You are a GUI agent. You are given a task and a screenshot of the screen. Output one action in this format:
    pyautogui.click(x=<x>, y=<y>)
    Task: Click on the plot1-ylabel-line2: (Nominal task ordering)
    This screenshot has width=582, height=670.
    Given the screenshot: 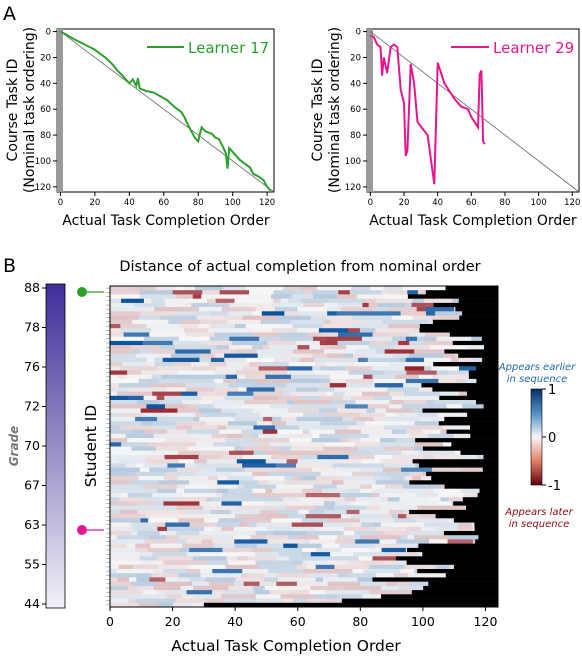 What is the action you would take?
    pyautogui.click(x=30, y=110)
    